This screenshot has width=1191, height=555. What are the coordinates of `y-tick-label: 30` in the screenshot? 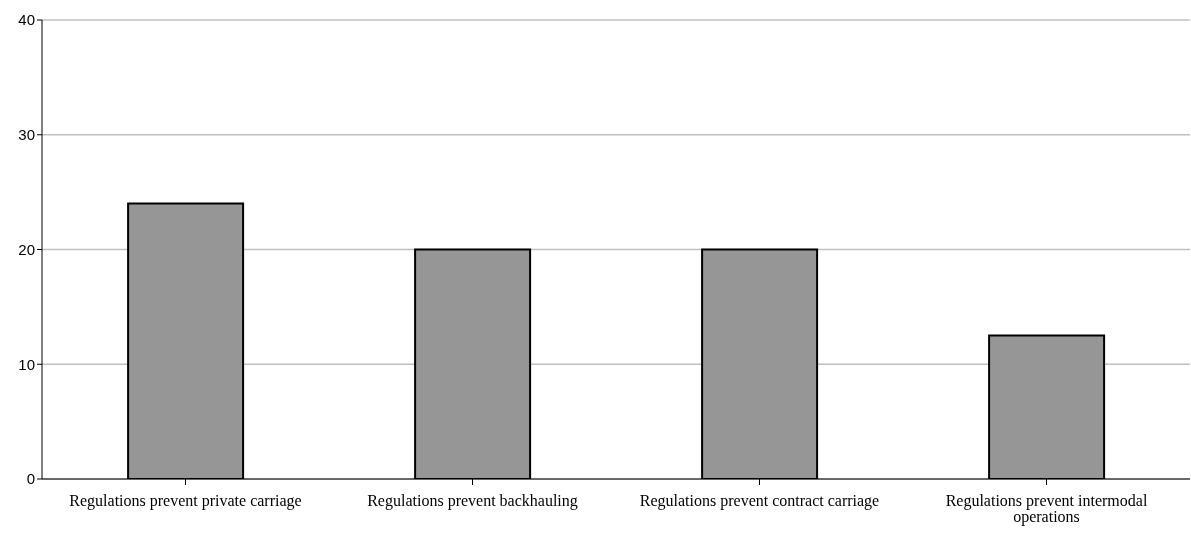 It's located at (26, 135).